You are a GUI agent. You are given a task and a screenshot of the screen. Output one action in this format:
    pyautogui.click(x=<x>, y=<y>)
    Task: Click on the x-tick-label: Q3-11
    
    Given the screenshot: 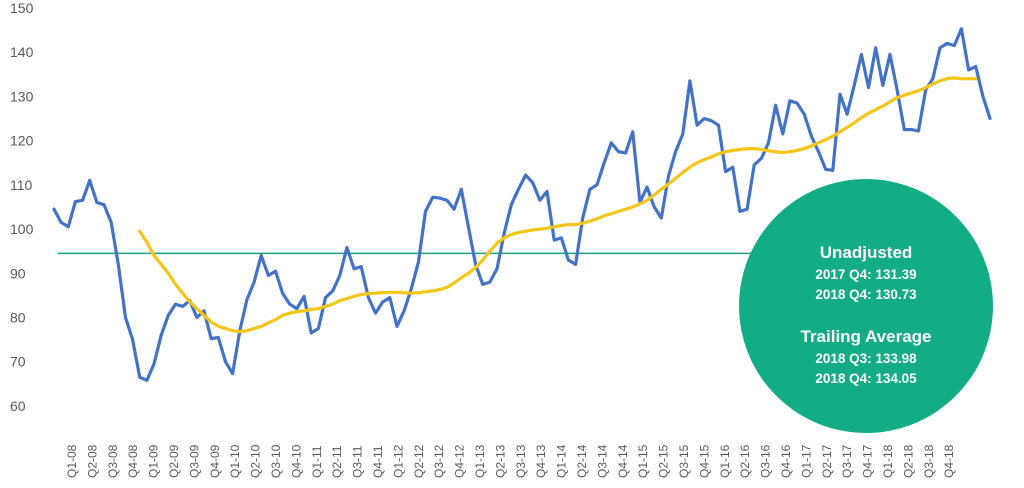 What is the action you would take?
    pyautogui.click(x=358, y=461)
    